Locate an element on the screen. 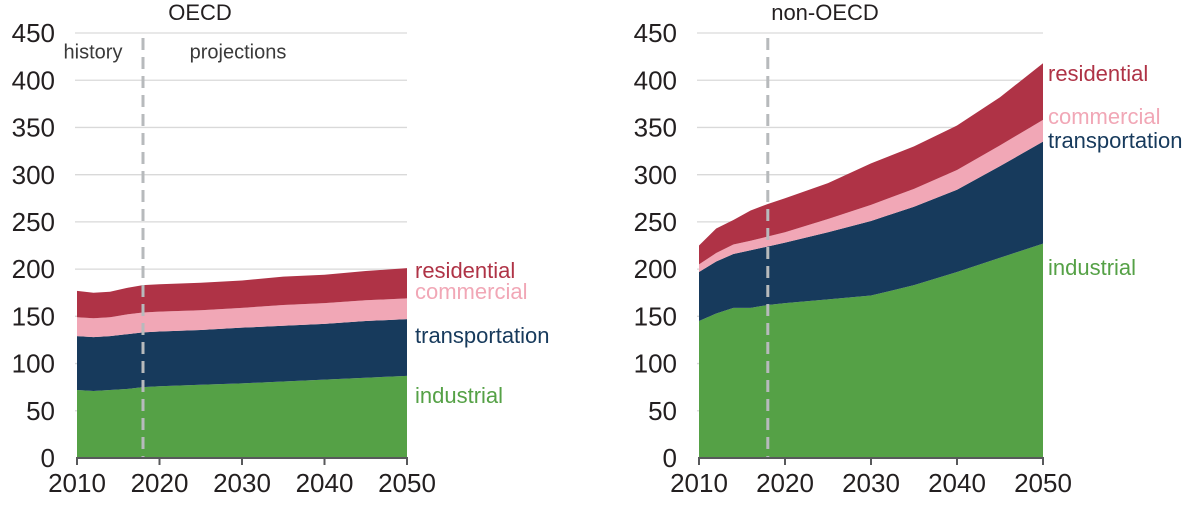 The image size is (1200, 507). chart-title-oecd: OECD is located at coordinates (200, 12).